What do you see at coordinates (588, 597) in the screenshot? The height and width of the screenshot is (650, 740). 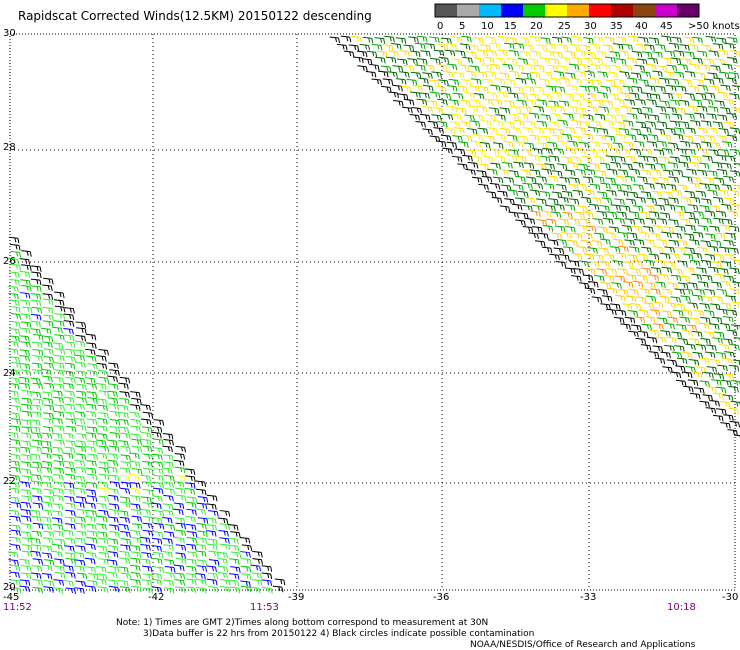 I see `lon-label-33: -33` at bounding box center [588, 597].